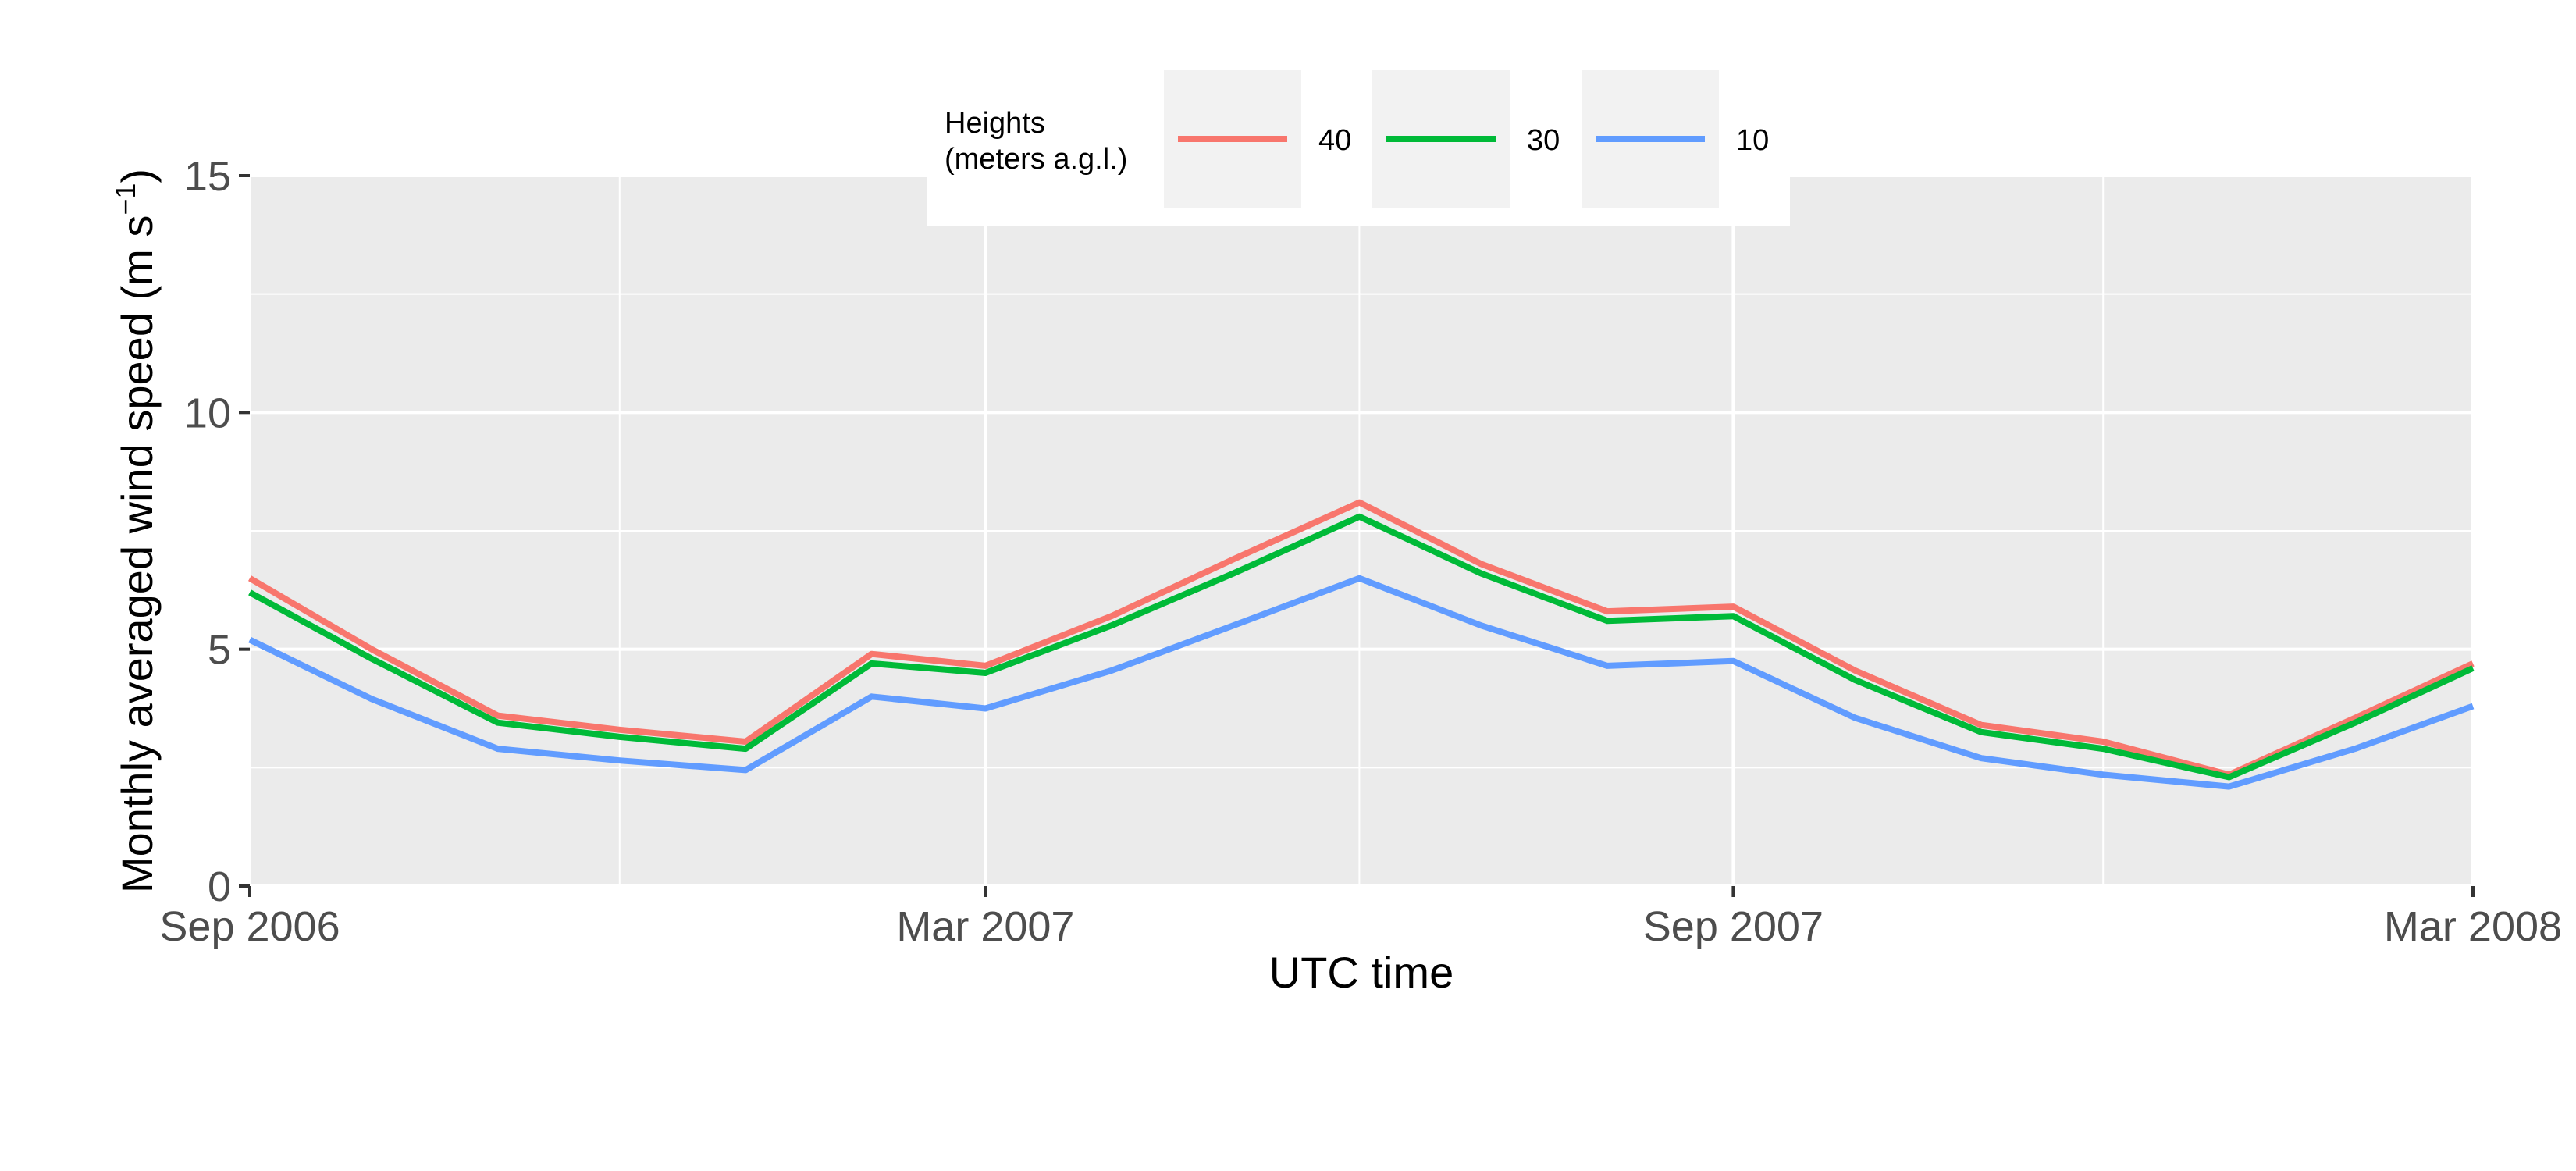  I want to click on y-axis-title-end: ), so click(137, 176).